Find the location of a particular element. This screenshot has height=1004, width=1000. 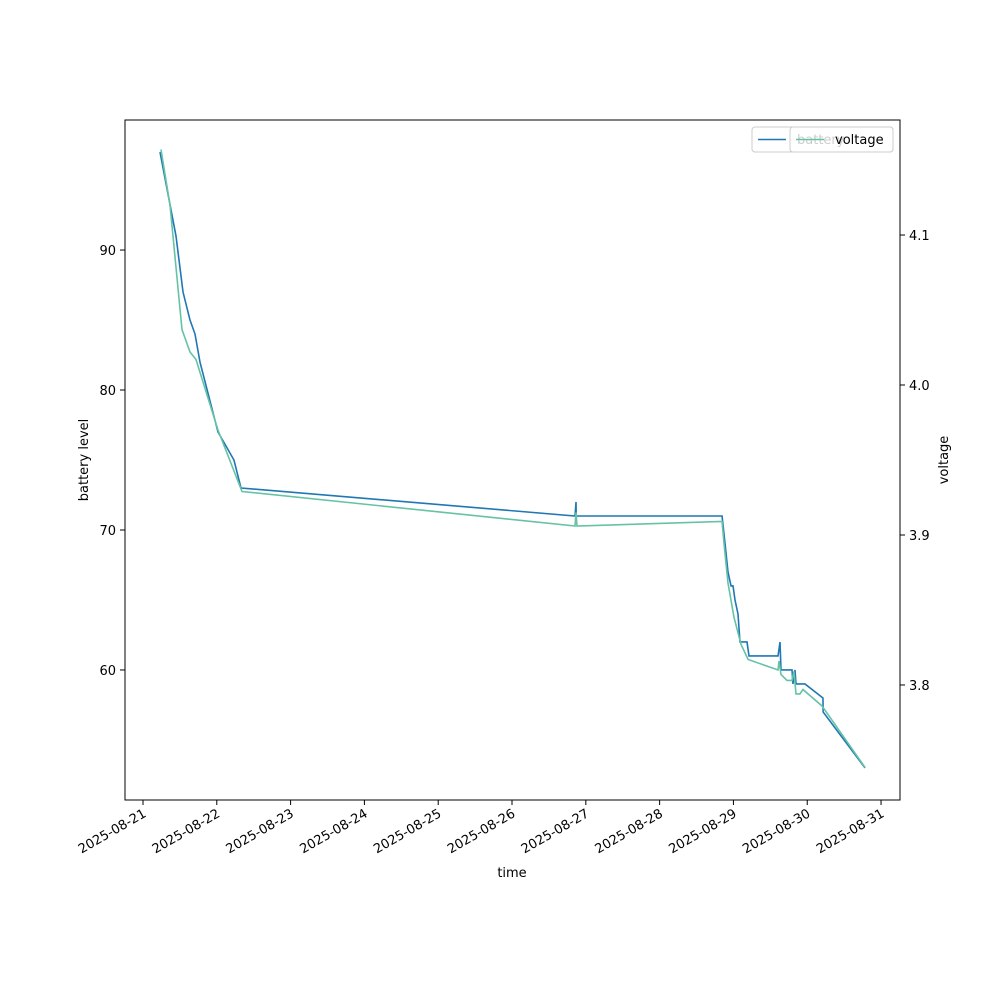

y-tick-label: 90 is located at coordinates (107, 251).